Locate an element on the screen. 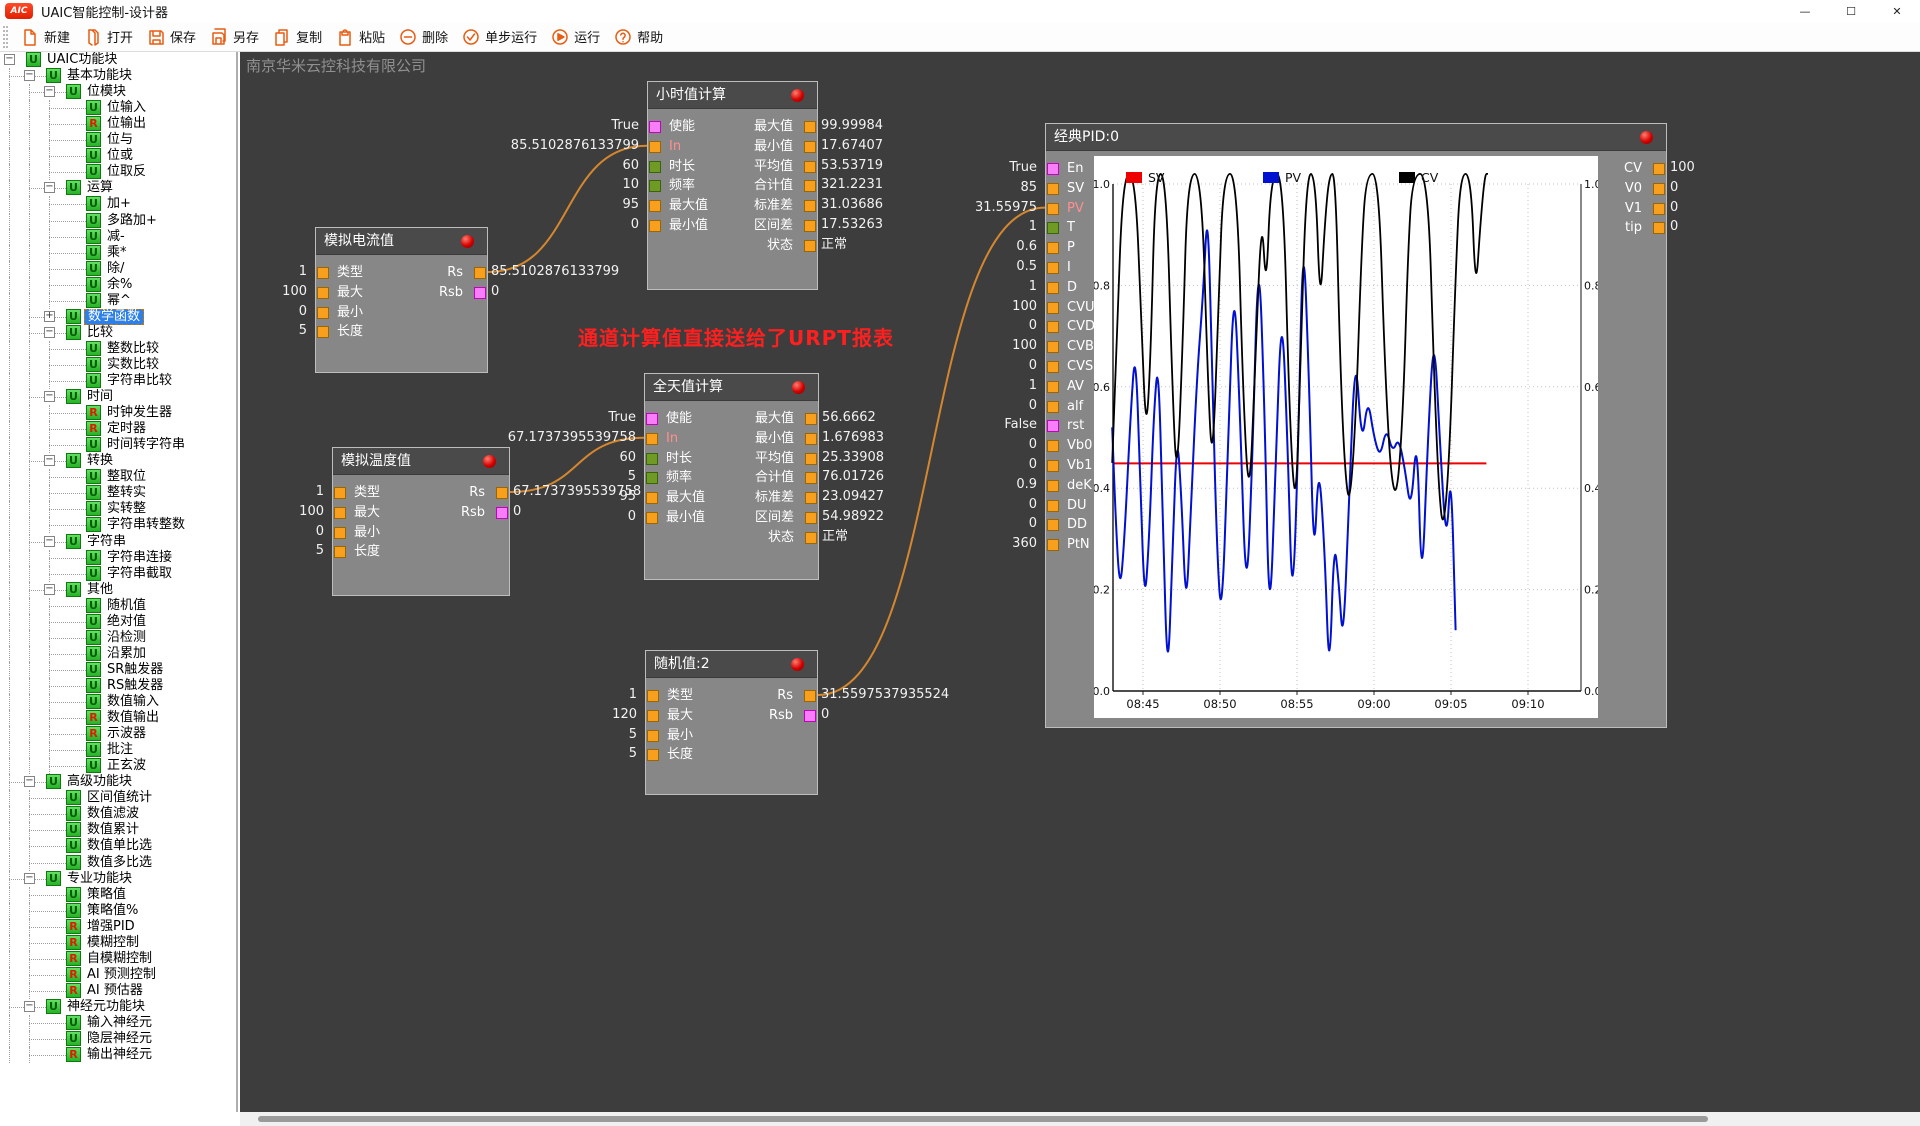 The width and height of the screenshot is (1920, 1126). toolbar-drag-handle is located at coordinates (5, 36).